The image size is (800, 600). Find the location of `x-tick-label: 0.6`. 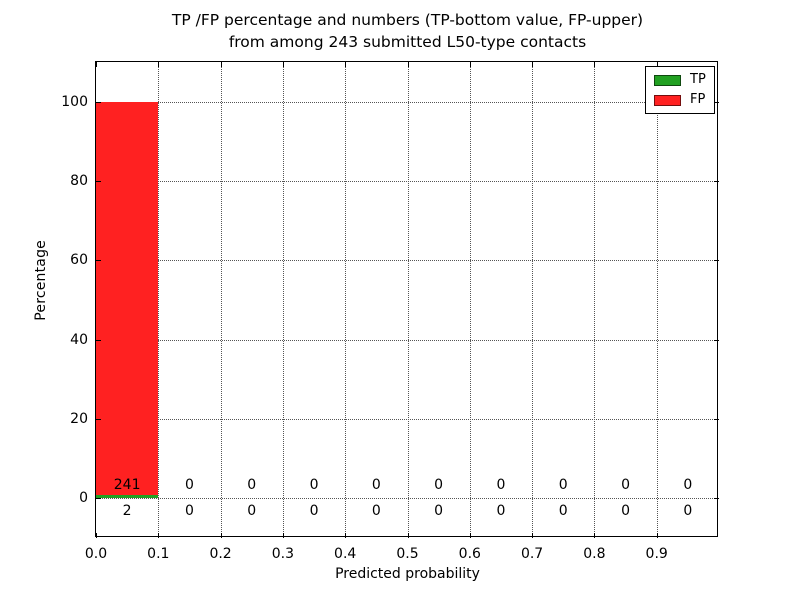

x-tick-label: 0.6 is located at coordinates (469, 554).